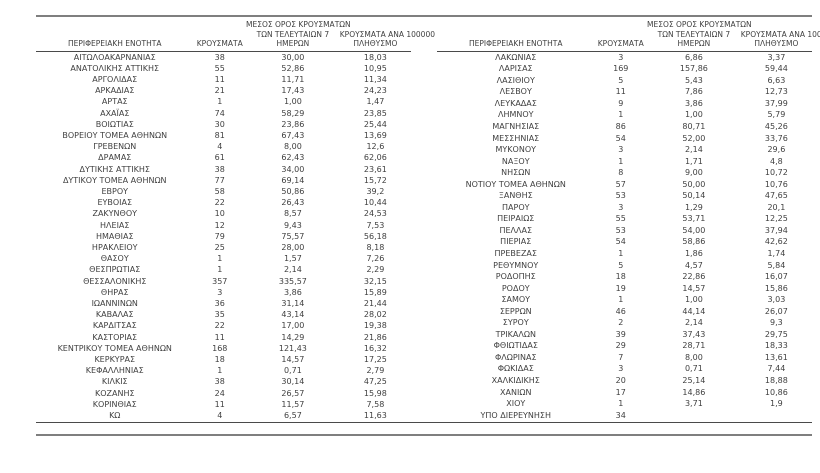 The width and height of the screenshot is (820, 473). I want to click on table-row: ΚΟΡΙΝΘΙΑΣ 11 11,57 7,58, so click(223, 404).